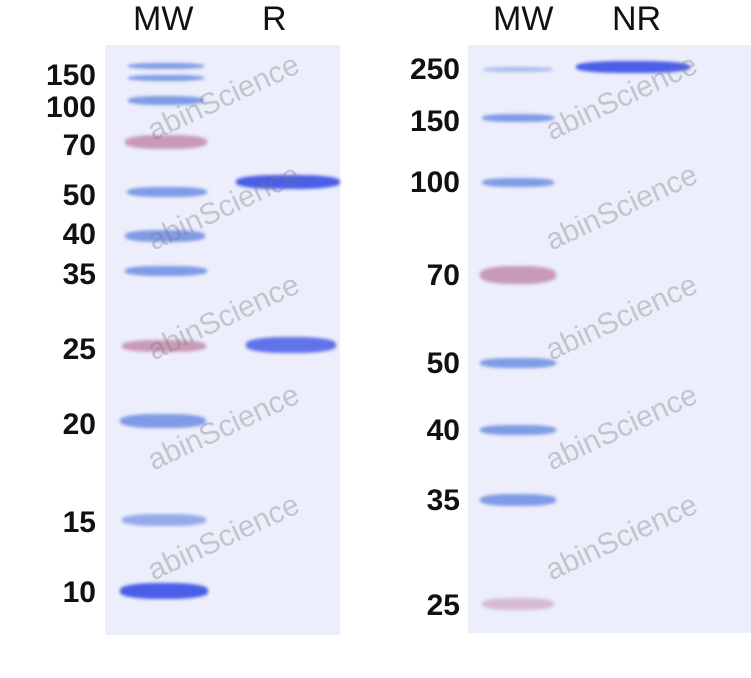 Image resolution: width=751 pixels, height=678 pixels. I want to click on lane-label-r: R, so click(274, 19).